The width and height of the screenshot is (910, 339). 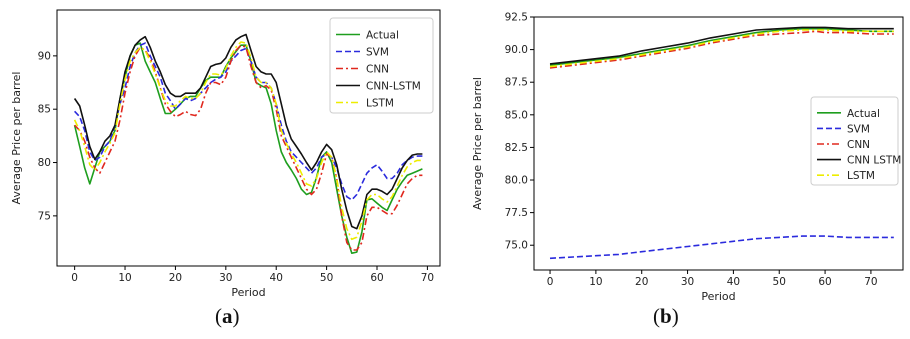 I want to click on y-tick-label: 77.5, so click(x=516, y=213).